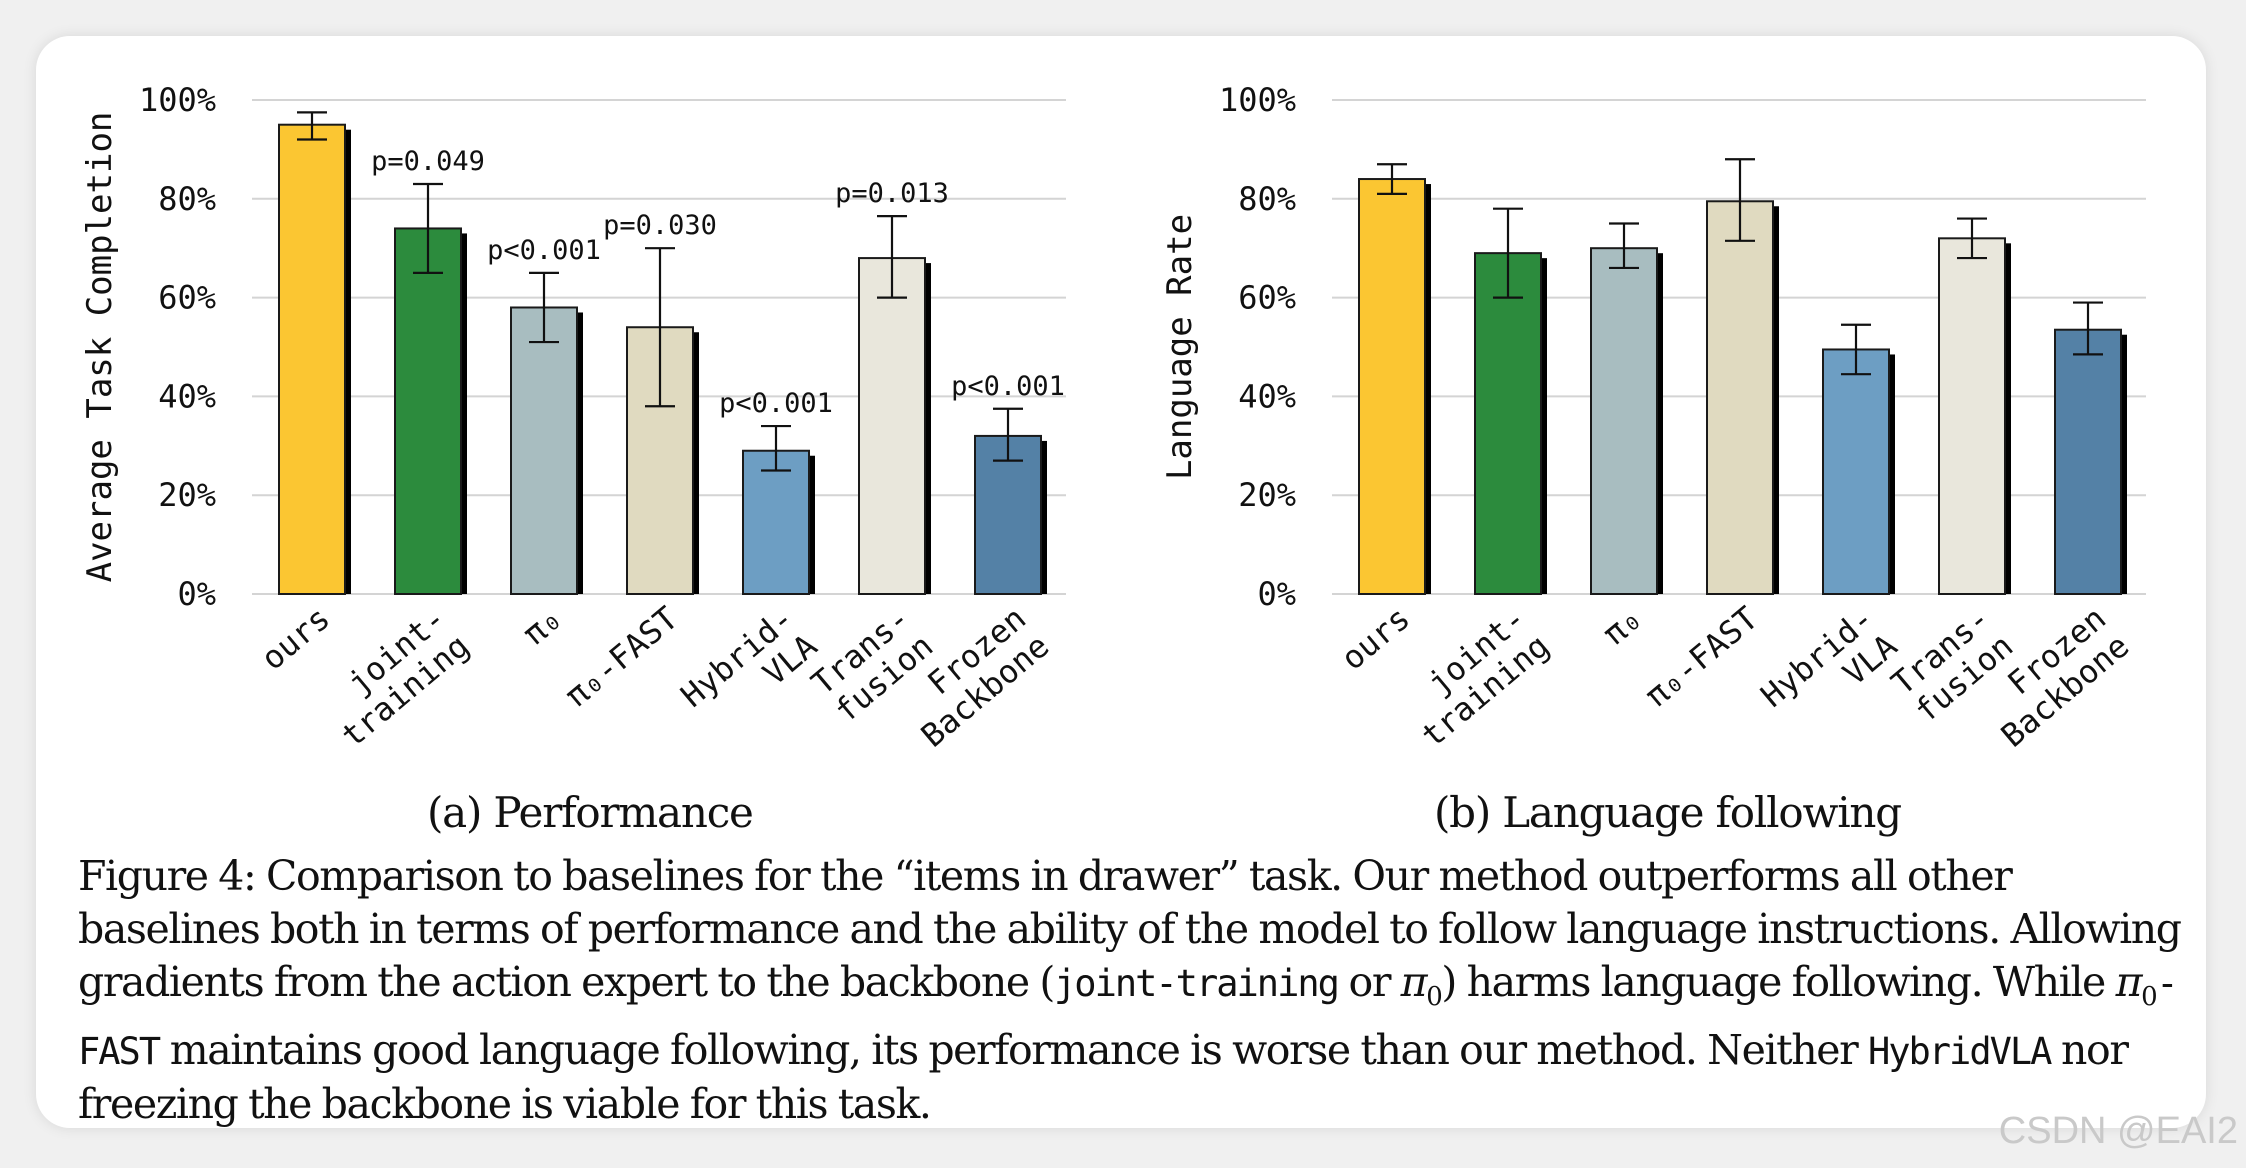  I want to click on code-hybridvla: HybridVLA, so click(1959, 1052).